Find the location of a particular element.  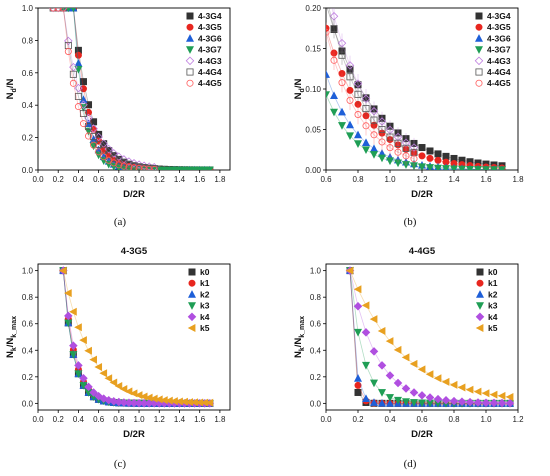

series-k0 is located at coordinates (430, 337).